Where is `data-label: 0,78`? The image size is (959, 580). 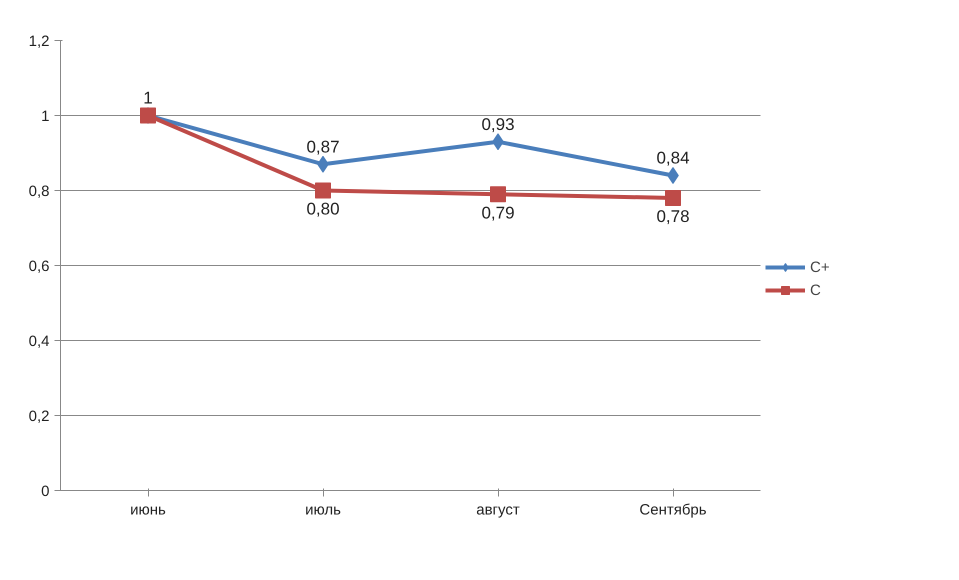 data-label: 0,78 is located at coordinates (673, 216).